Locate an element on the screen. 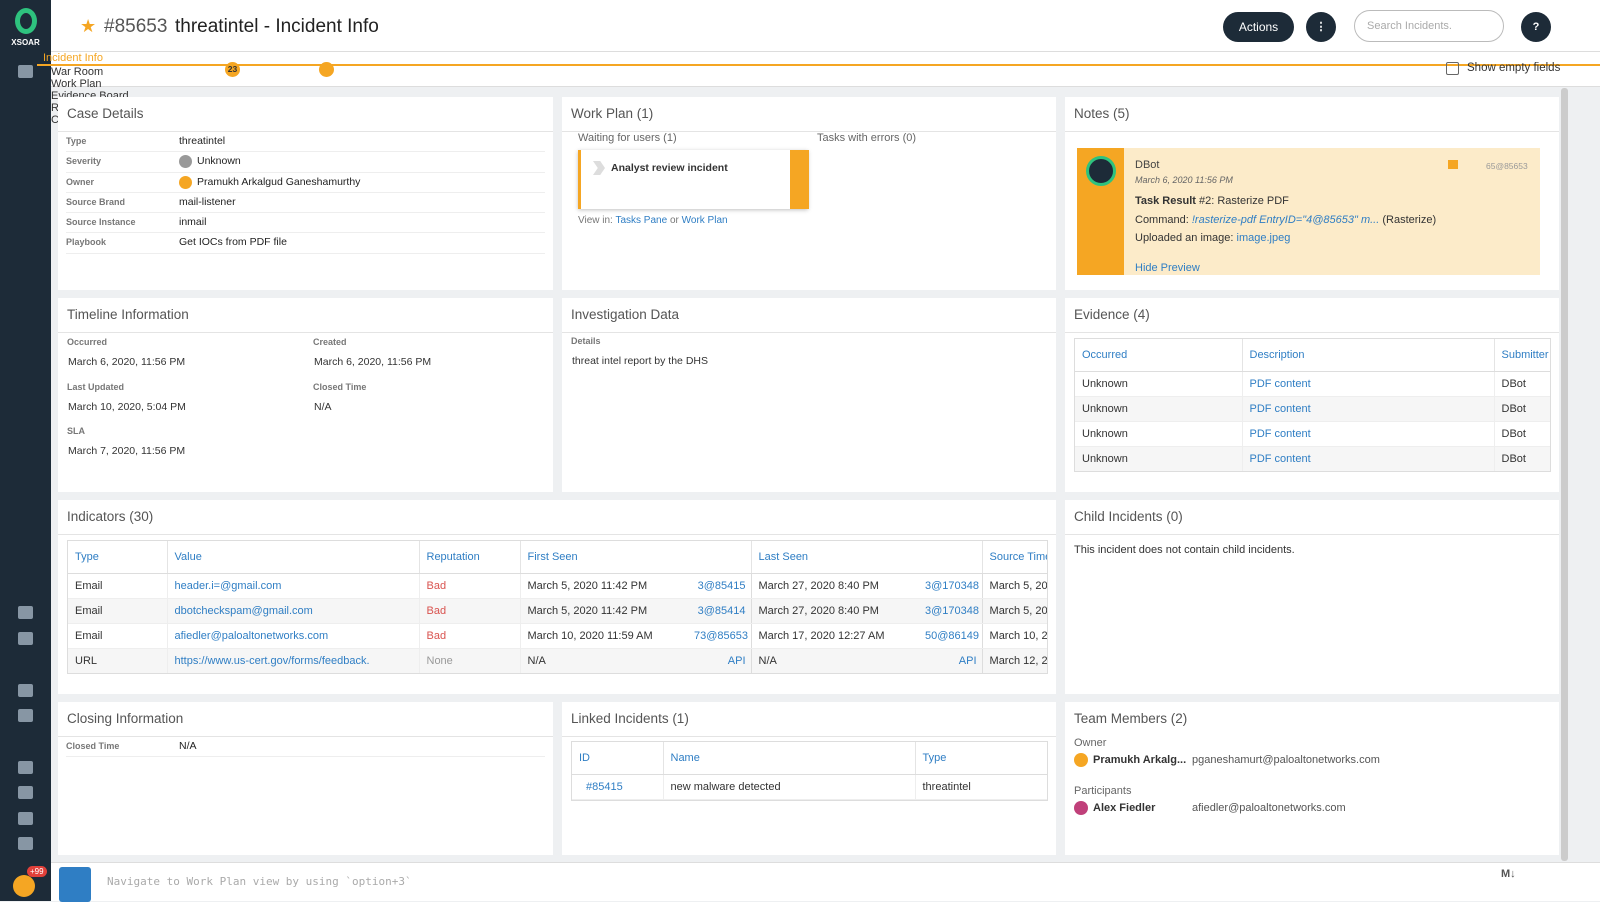 The width and height of the screenshot is (1600, 902). checkbox is located at coordinates (1452, 68).